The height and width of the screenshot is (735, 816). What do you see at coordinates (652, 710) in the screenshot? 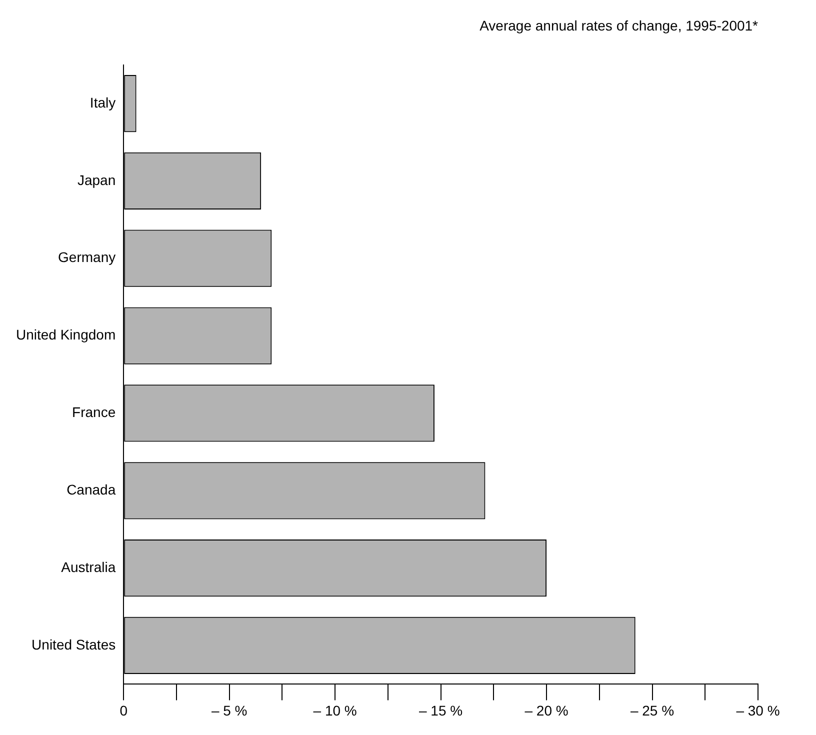
I see `x-tick-label: – 25 %` at bounding box center [652, 710].